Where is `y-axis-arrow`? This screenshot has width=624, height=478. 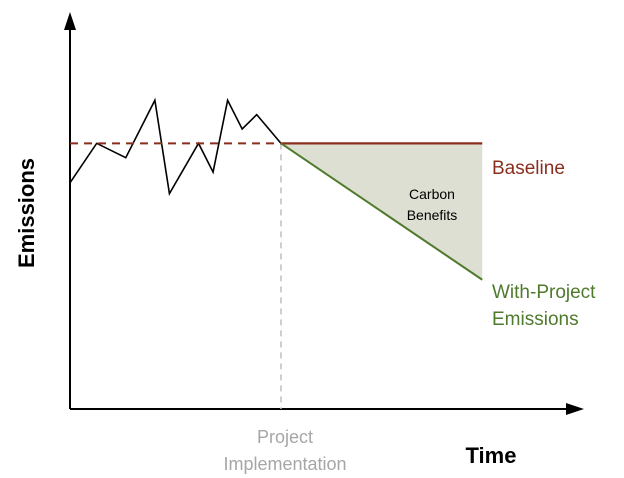
y-axis-arrow is located at coordinates (70, 21).